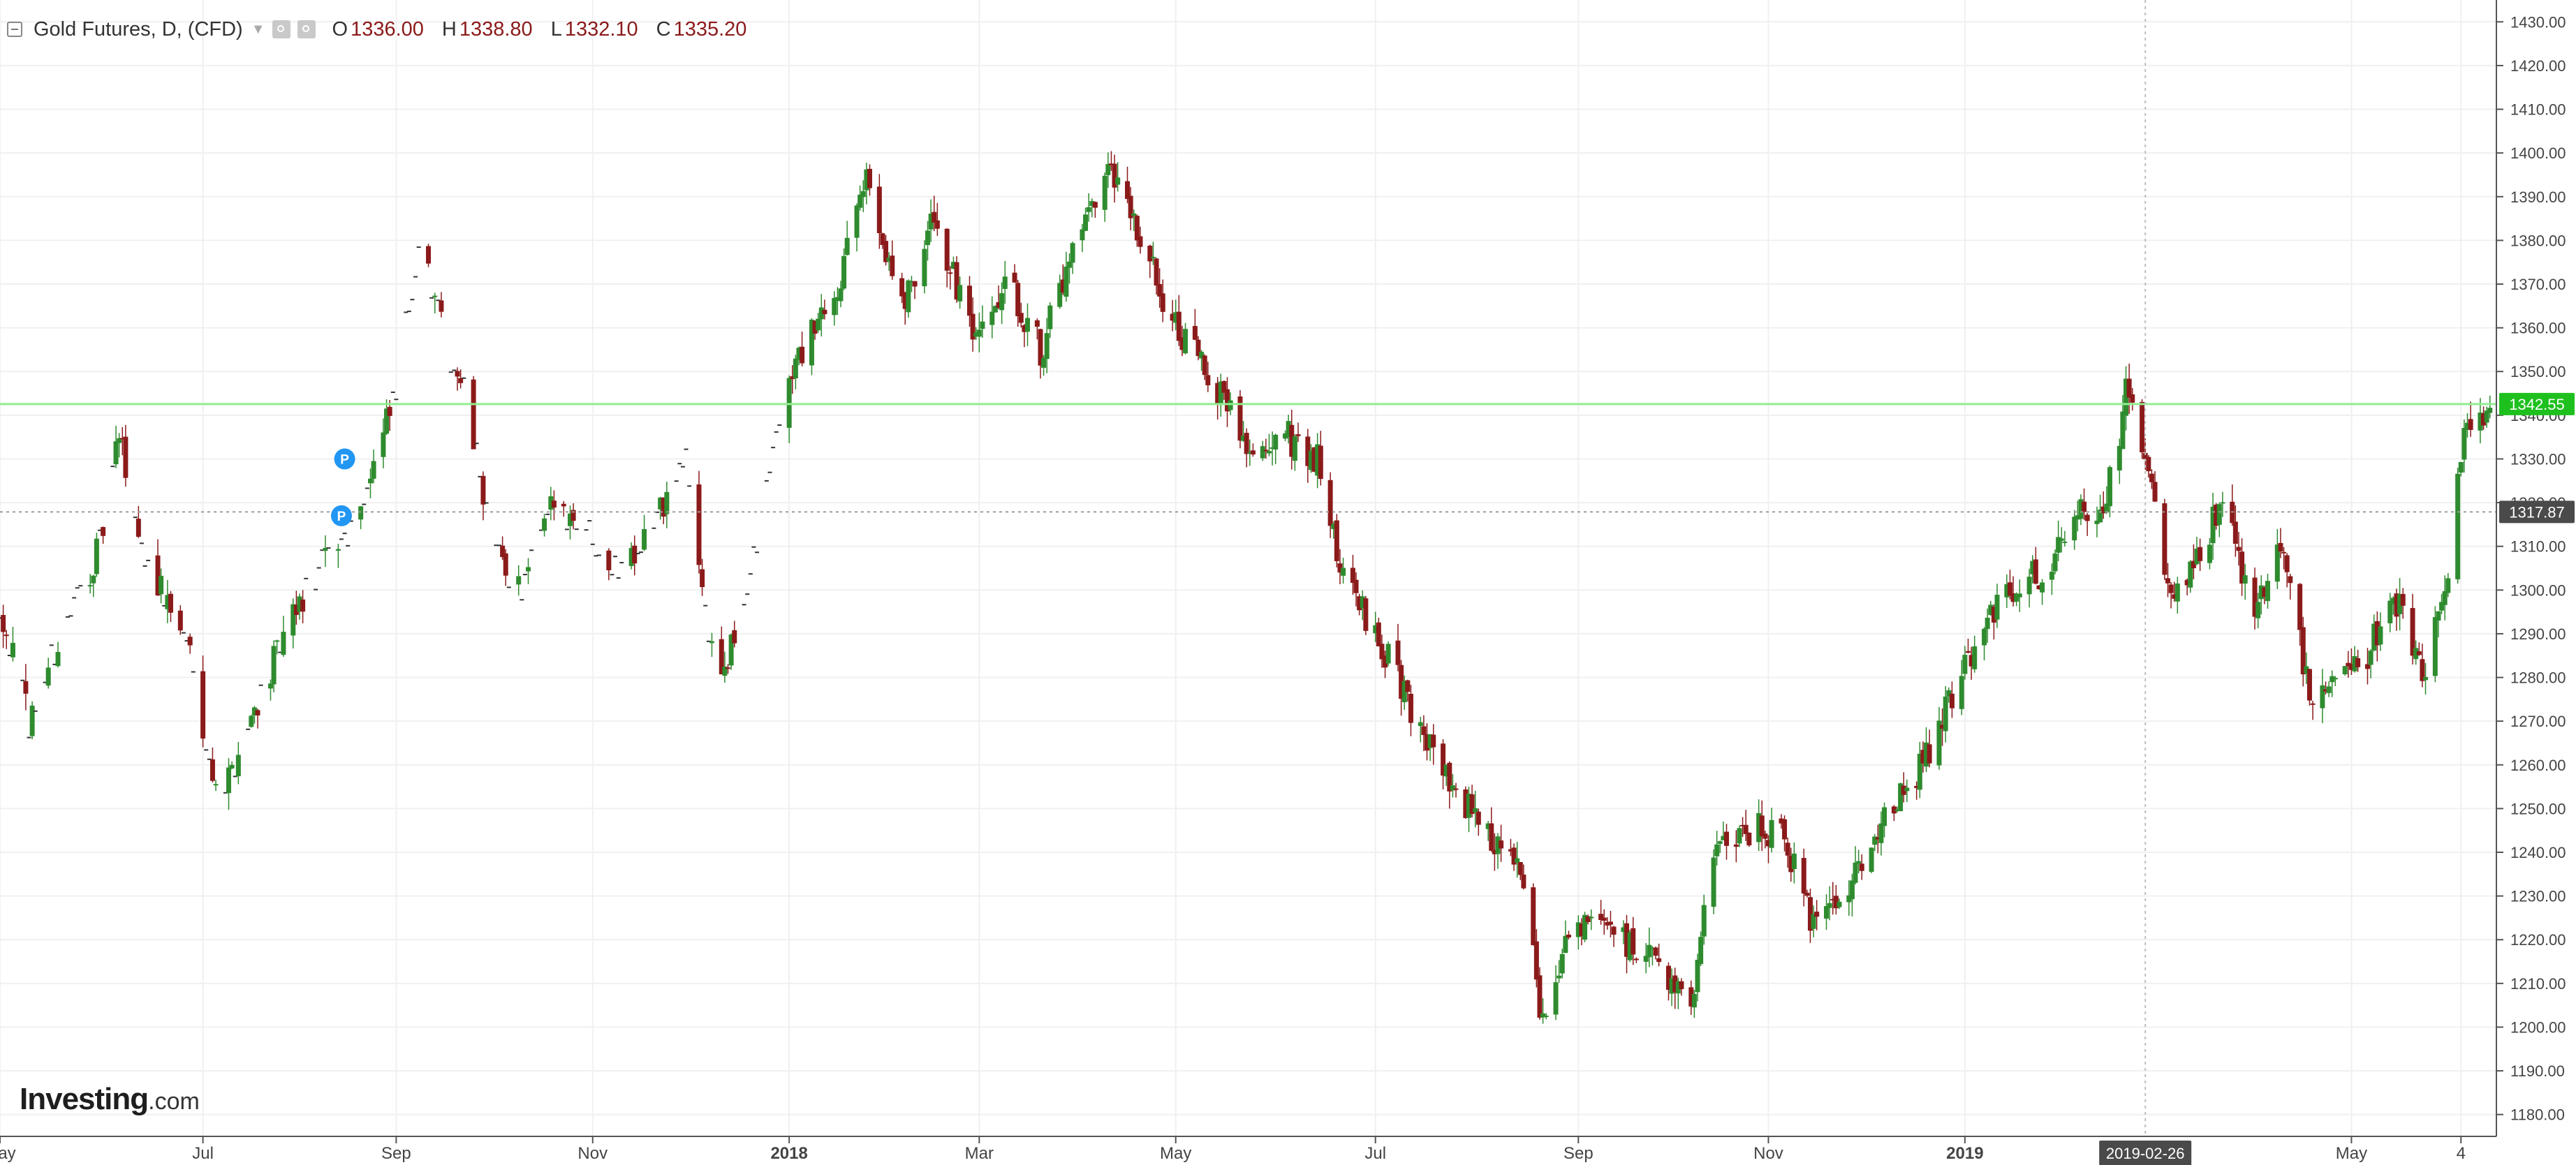  What do you see at coordinates (341, 515) in the screenshot?
I see `pivot-marker: P` at bounding box center [341, 515].